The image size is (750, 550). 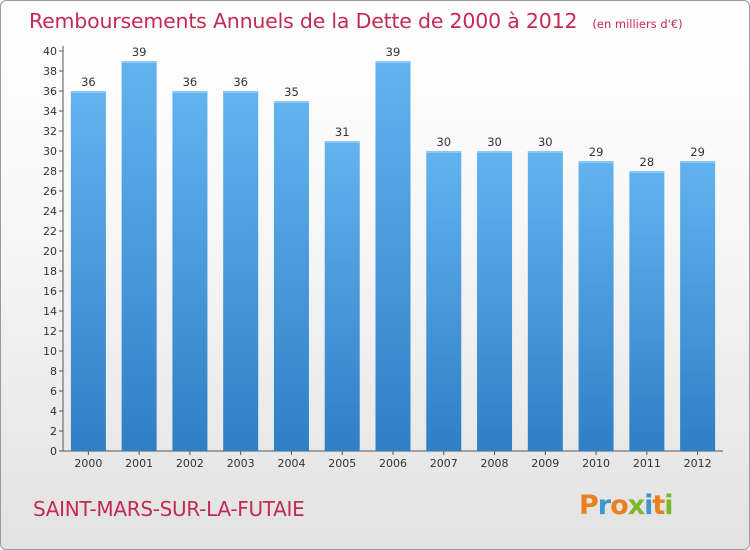 What do you see at coordinates (647, 172) in the screenshot?
I see `bar-top-2011` at bounding box center [647, 172].